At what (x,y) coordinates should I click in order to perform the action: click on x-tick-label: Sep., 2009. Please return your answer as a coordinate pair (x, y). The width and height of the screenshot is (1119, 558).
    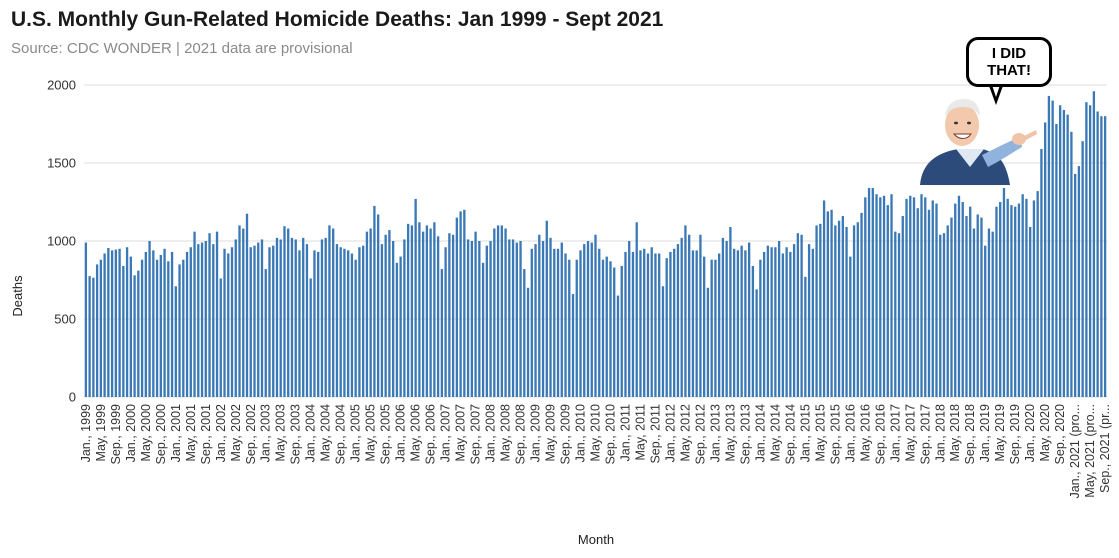
    Looking at the image, I should click on (566, 434).